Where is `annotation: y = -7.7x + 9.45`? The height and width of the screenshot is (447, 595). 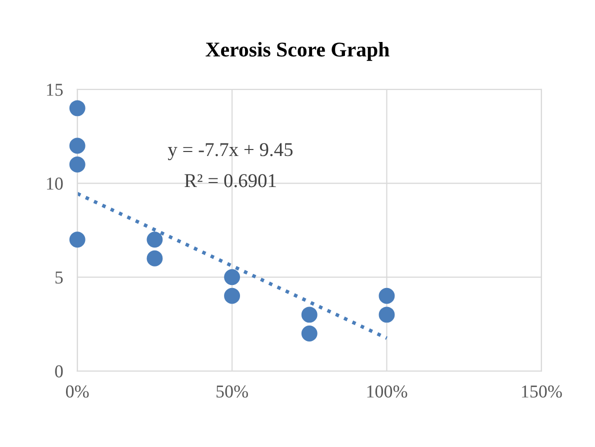 annotation: y = -7.7x + 9.45 is located at coordinates (230, 151).